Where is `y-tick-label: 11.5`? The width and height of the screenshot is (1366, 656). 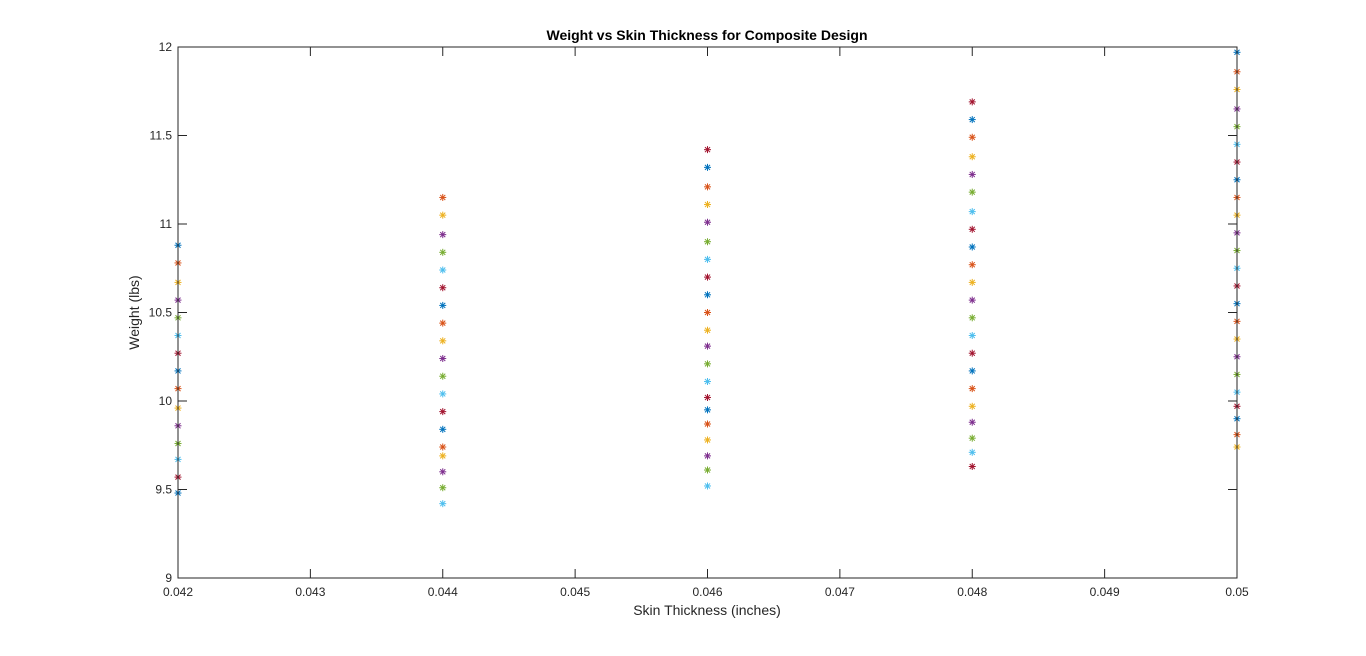
y-tick-label: 11.5 is located at coordinates (161, 136).